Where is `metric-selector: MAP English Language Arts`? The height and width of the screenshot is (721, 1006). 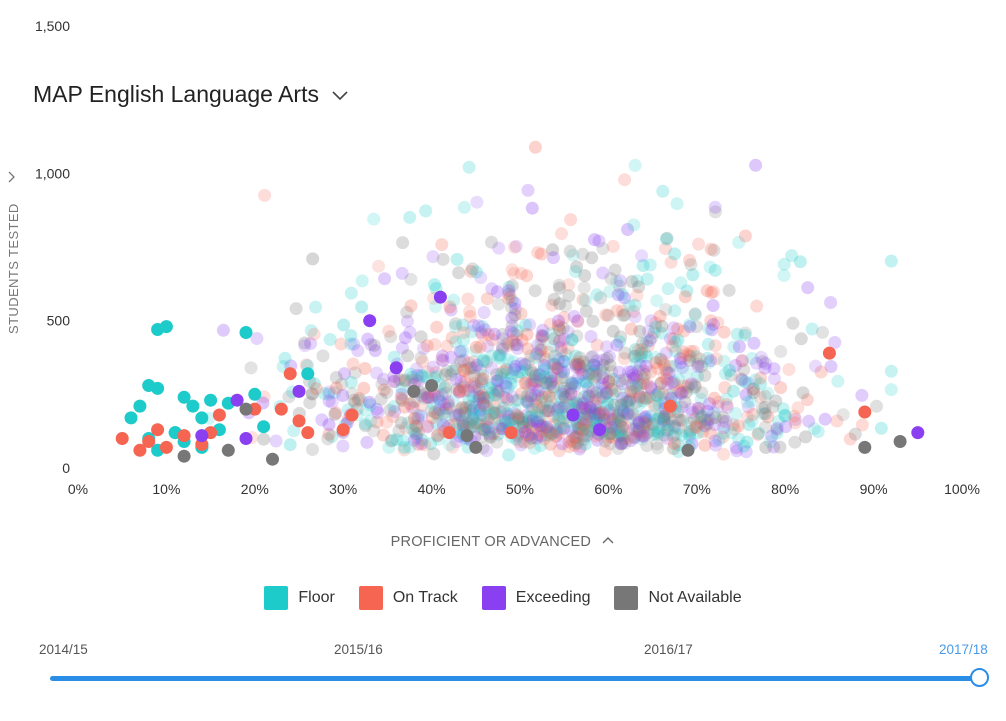
metric-selector: MAP English Language Arts is located at coordinates (191, 94).